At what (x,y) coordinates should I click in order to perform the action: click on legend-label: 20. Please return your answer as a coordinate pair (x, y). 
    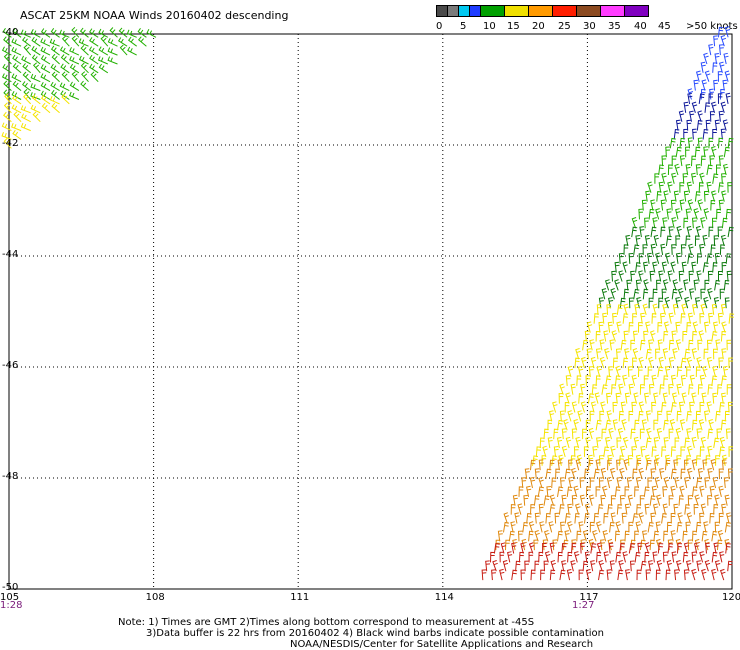
    Looking at the image, I should click on (538, 26).